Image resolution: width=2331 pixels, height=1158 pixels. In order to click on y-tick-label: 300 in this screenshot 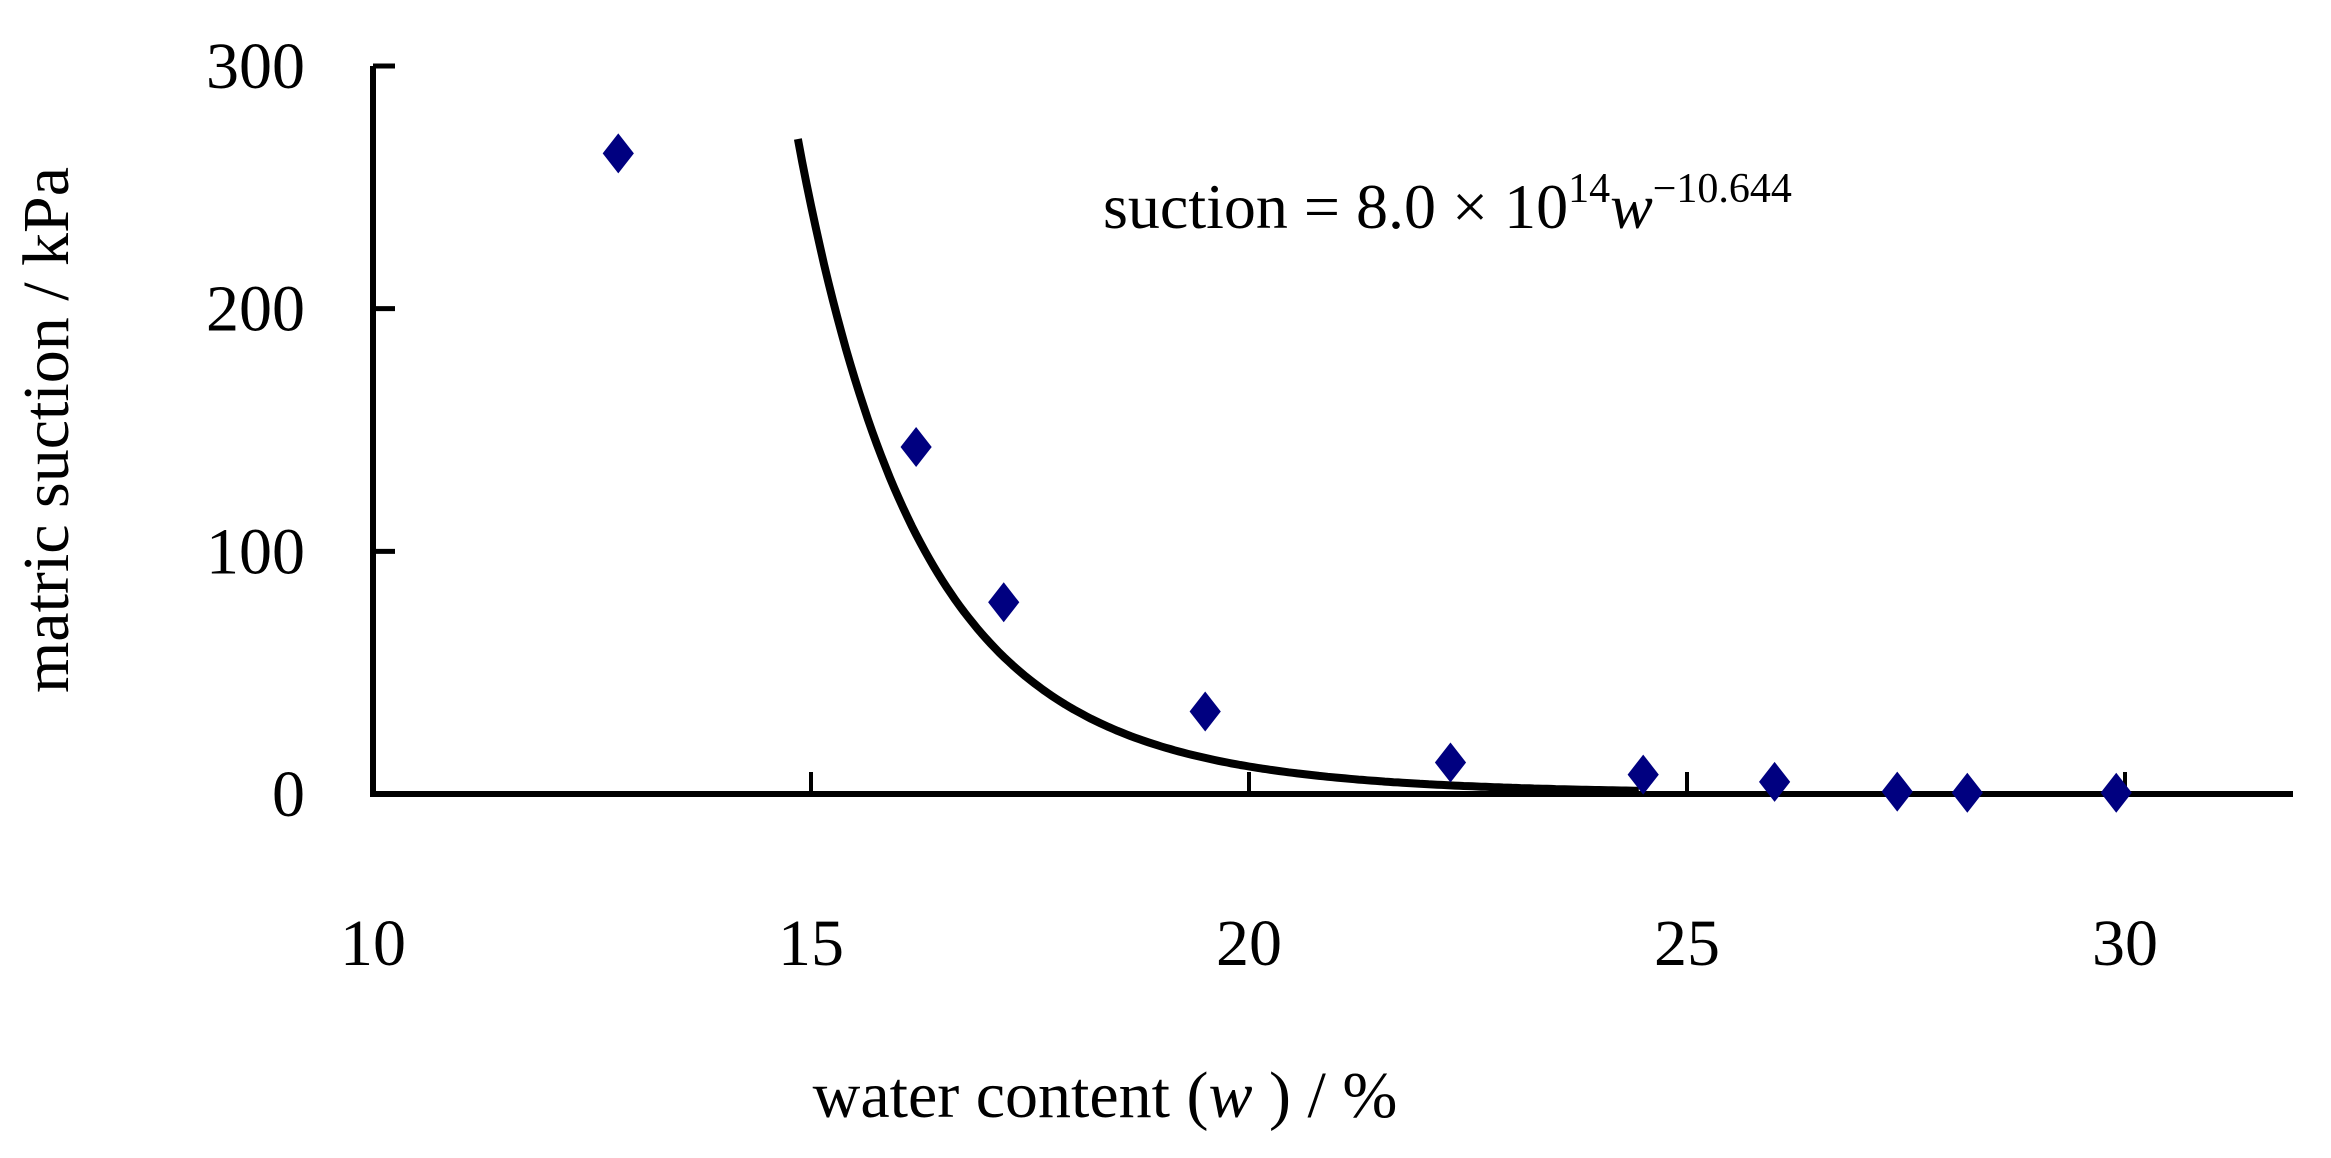, I will do `click(255, 66)`.